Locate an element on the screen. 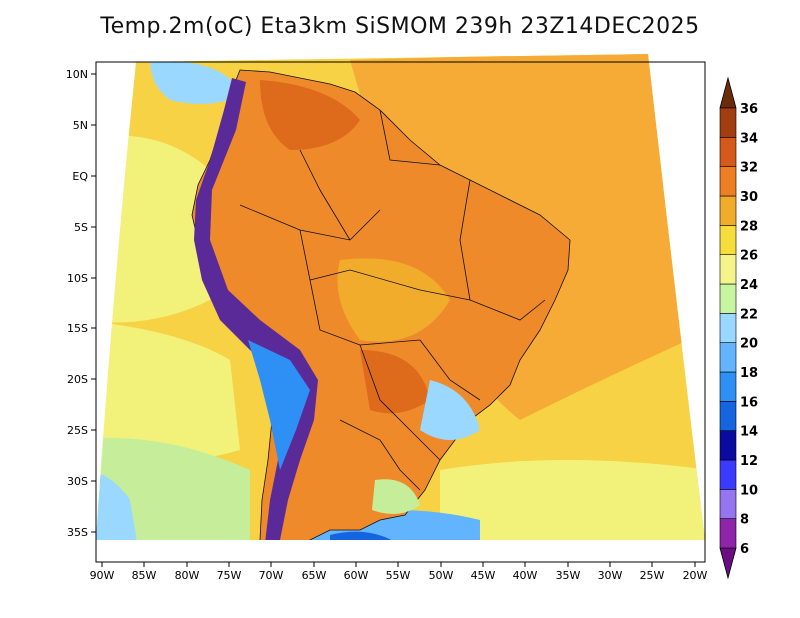 Image resolution: width=800 pixels, height=618 pixels. lon-label-30w: 30W is located at coordinates (610, 575).